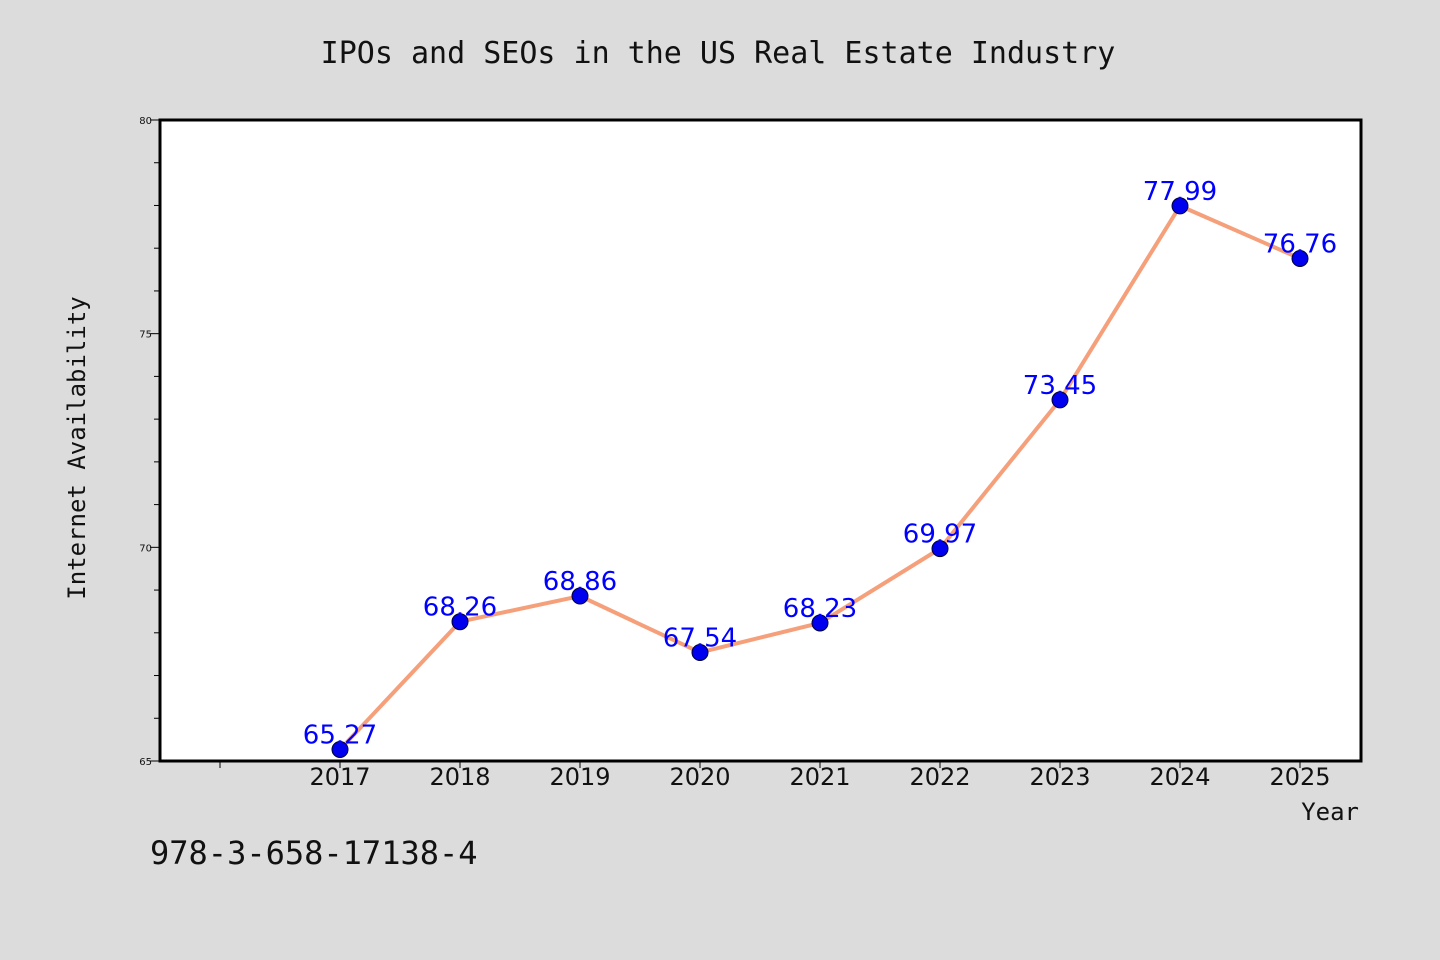 The width and height of the screenshot is (1440, 960). Describe the element at coordinates (940, 535) in the screenshot. I see `data-label: 69.97` at that location.